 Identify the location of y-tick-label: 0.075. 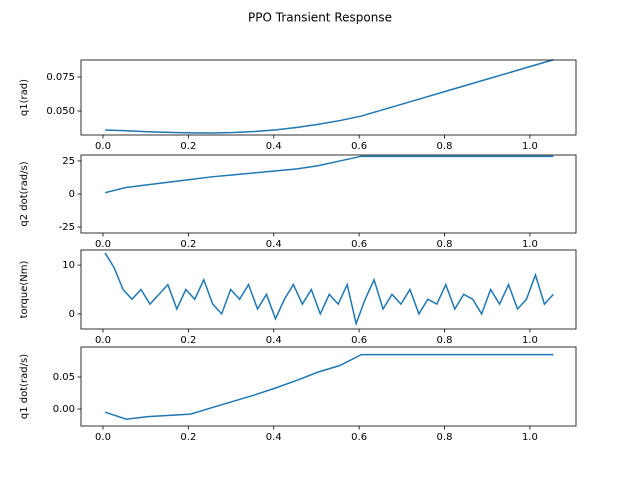
(60, 77).